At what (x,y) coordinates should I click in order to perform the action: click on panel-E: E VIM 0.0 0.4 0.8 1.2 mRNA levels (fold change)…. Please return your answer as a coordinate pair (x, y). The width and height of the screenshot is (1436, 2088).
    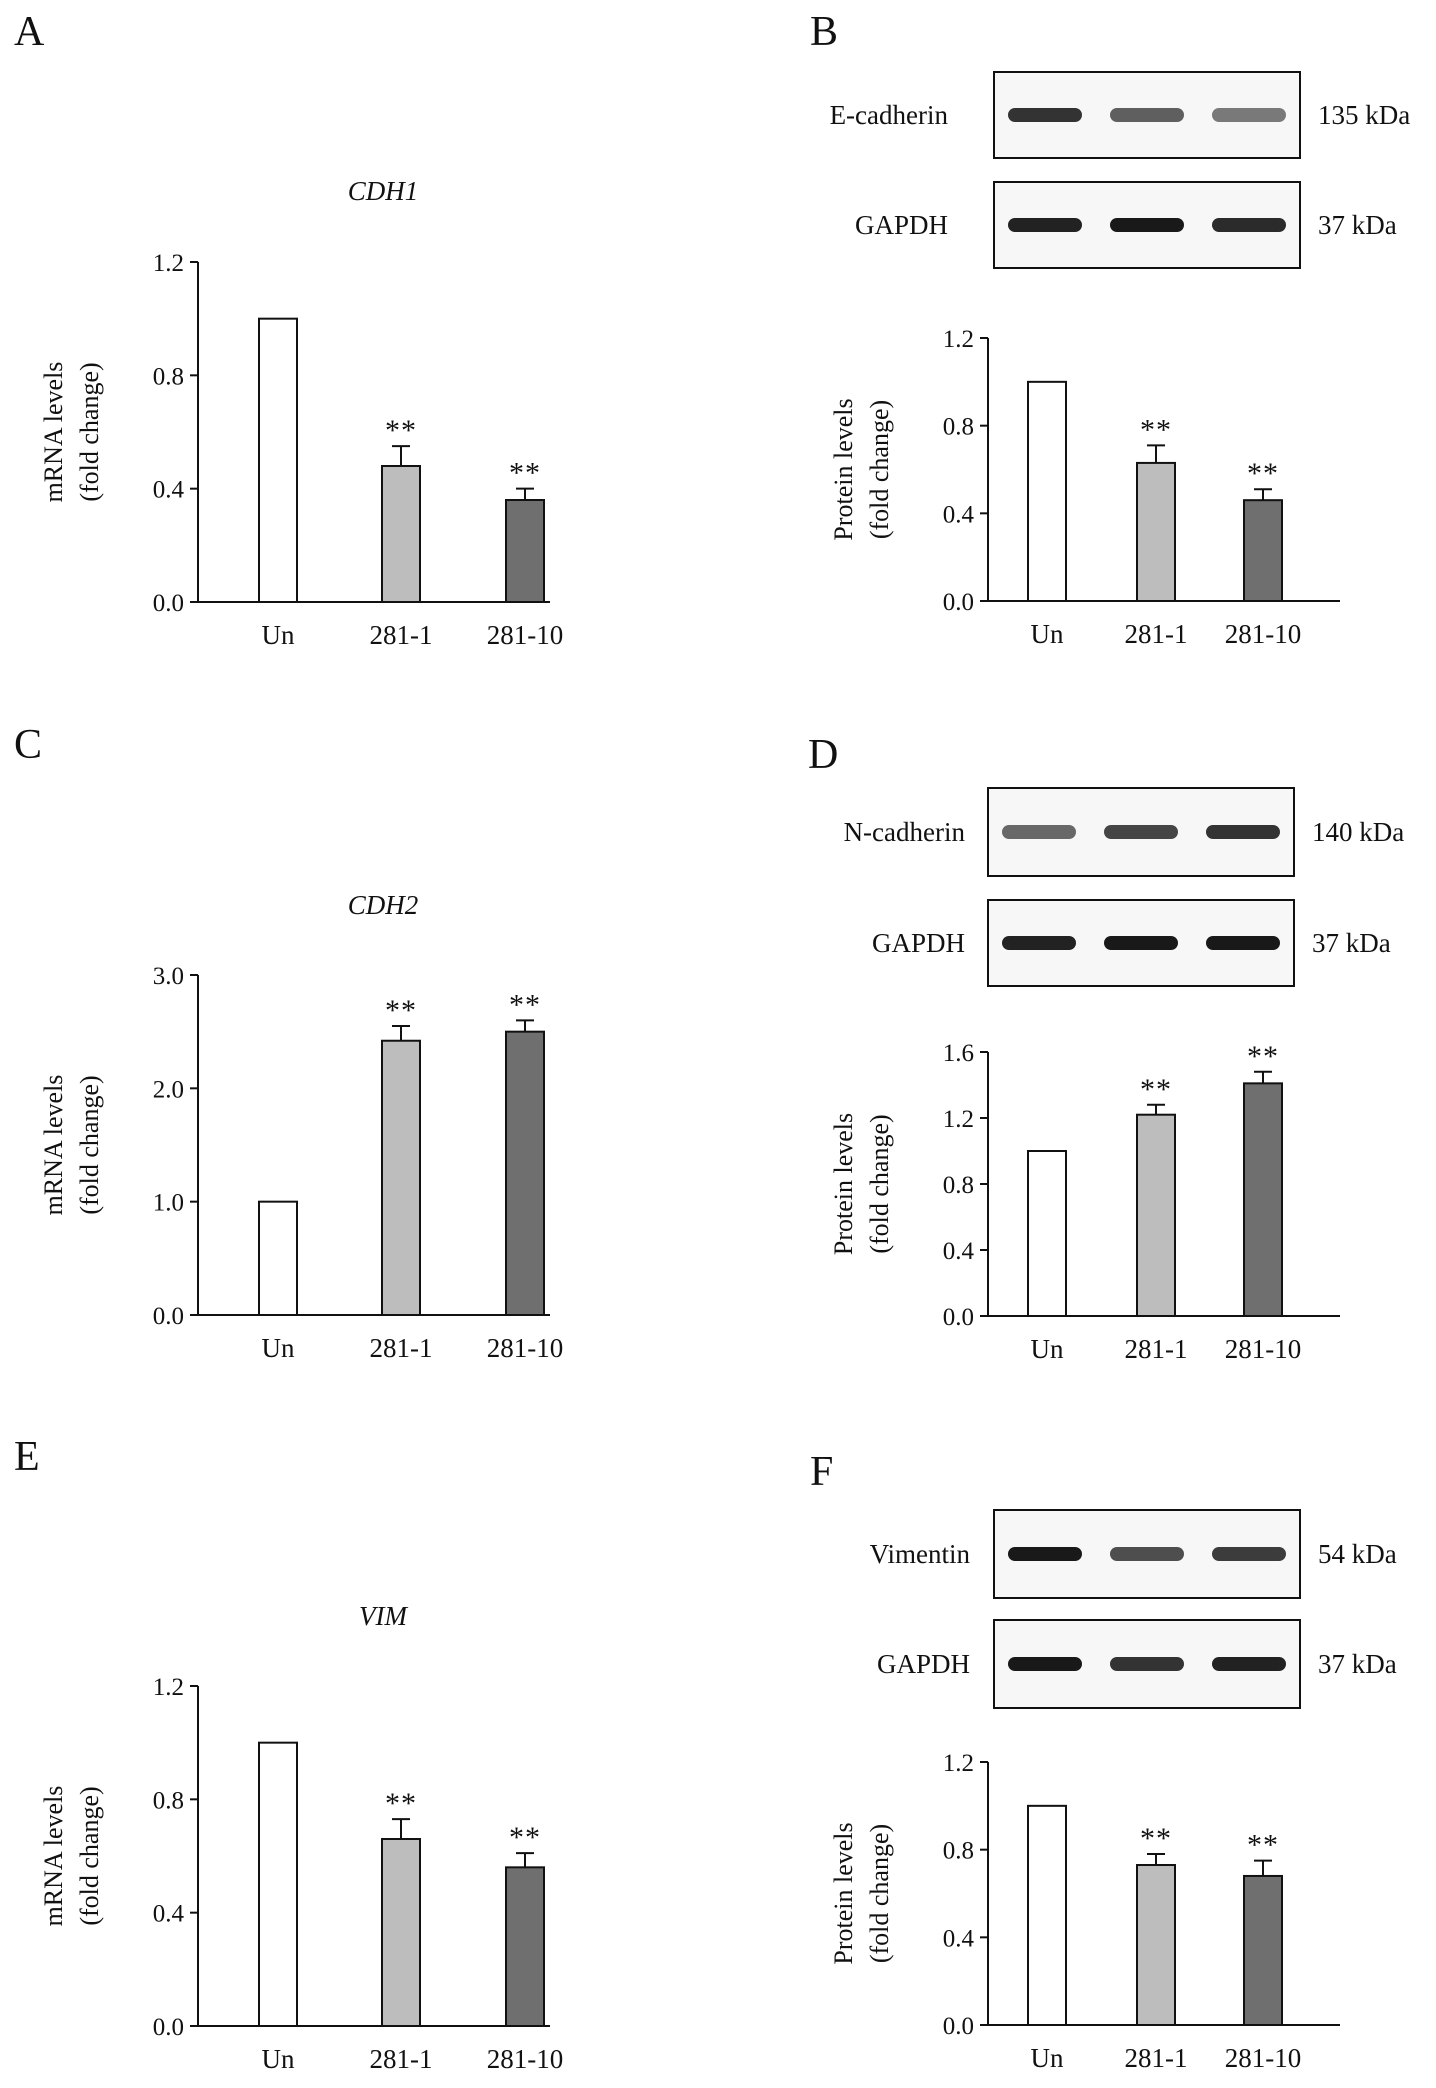
    Looking at the image, I should click on (288, 1754).